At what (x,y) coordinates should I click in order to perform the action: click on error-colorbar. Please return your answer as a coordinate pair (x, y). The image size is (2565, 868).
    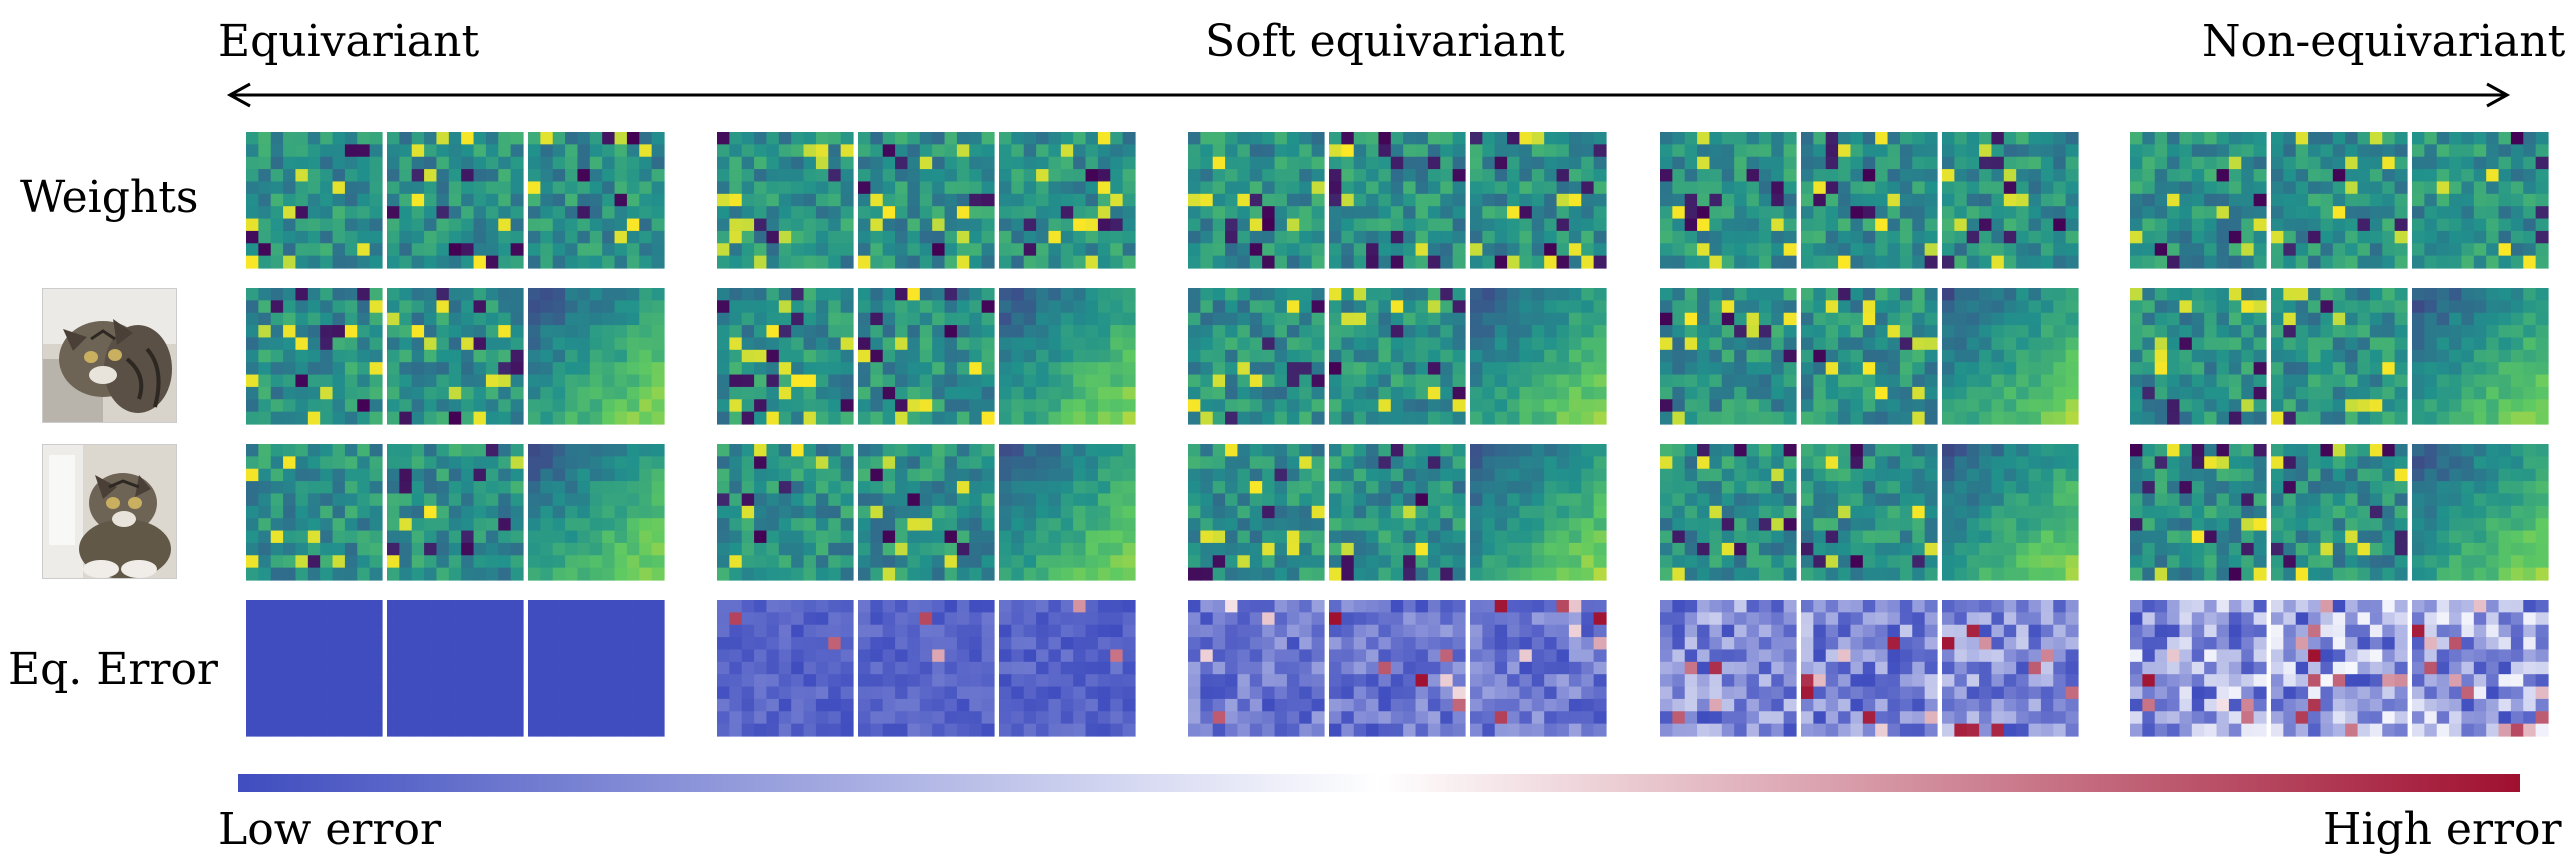
    Looking at the image, I should click on (1379, 783).